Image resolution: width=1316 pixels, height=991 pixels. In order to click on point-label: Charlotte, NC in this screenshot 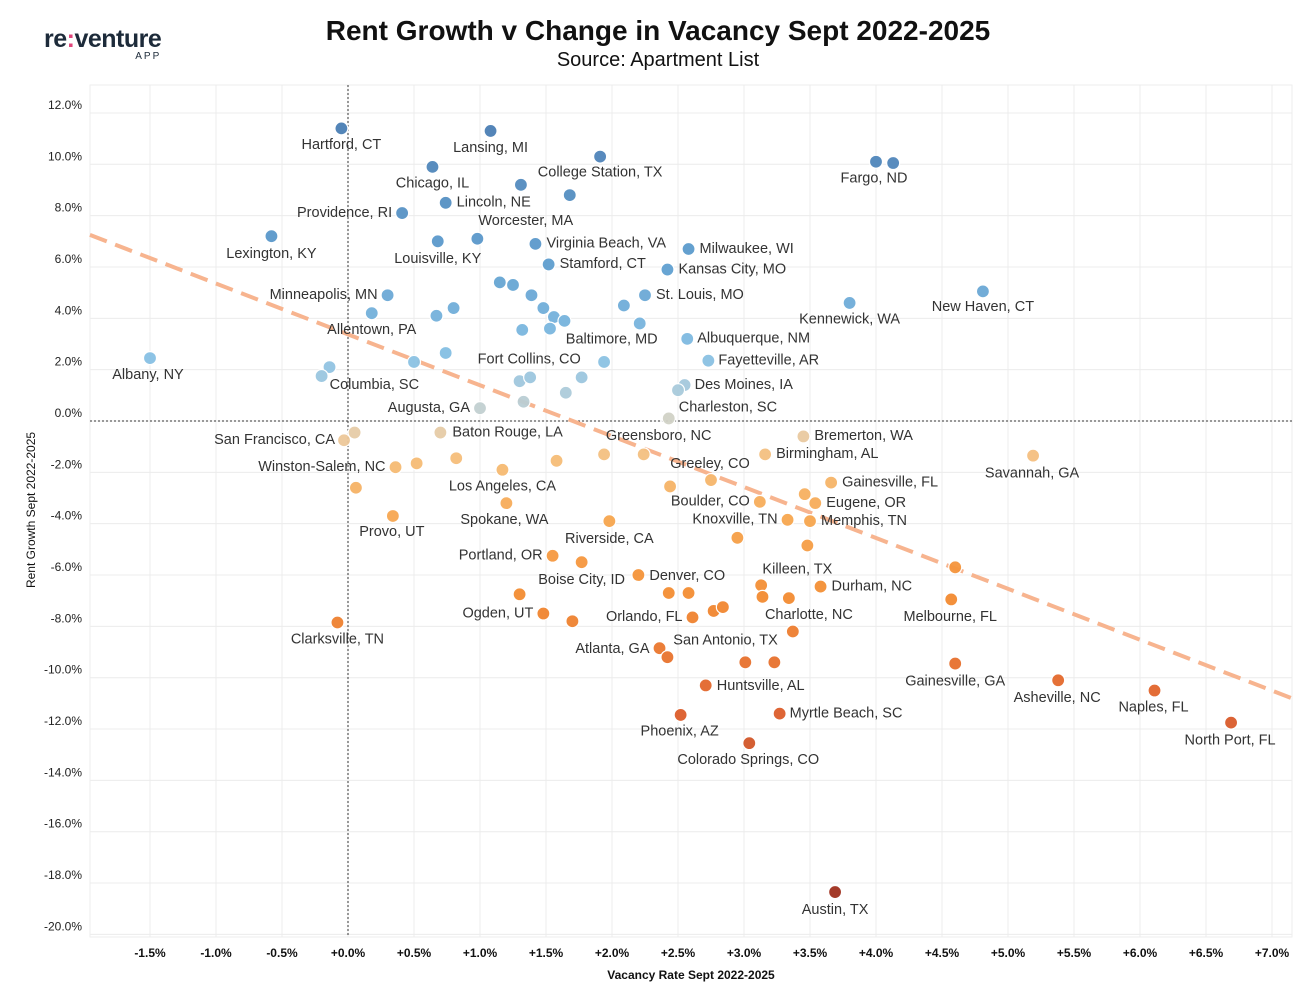, I will do `click(809, 615)`.